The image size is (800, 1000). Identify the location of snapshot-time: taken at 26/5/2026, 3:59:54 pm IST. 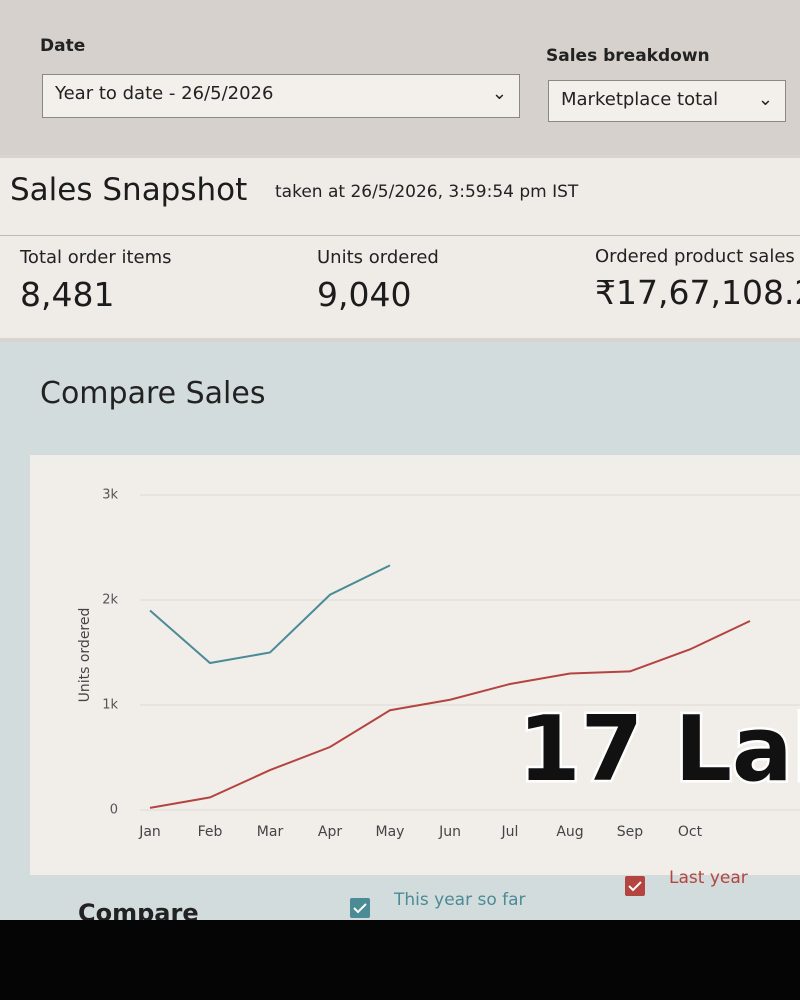
(427, 192).